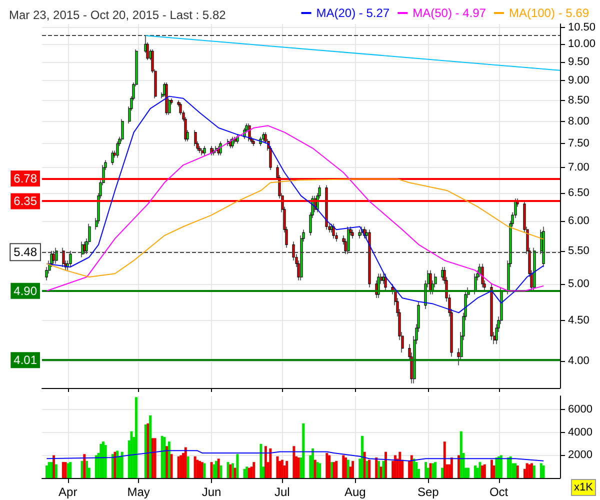 This screenshot has width=600, height=500. What do you see at coordinates (355, 492) in the screenshot?
I see `x-tick-label: Aug` at bounding box center [355, 492].